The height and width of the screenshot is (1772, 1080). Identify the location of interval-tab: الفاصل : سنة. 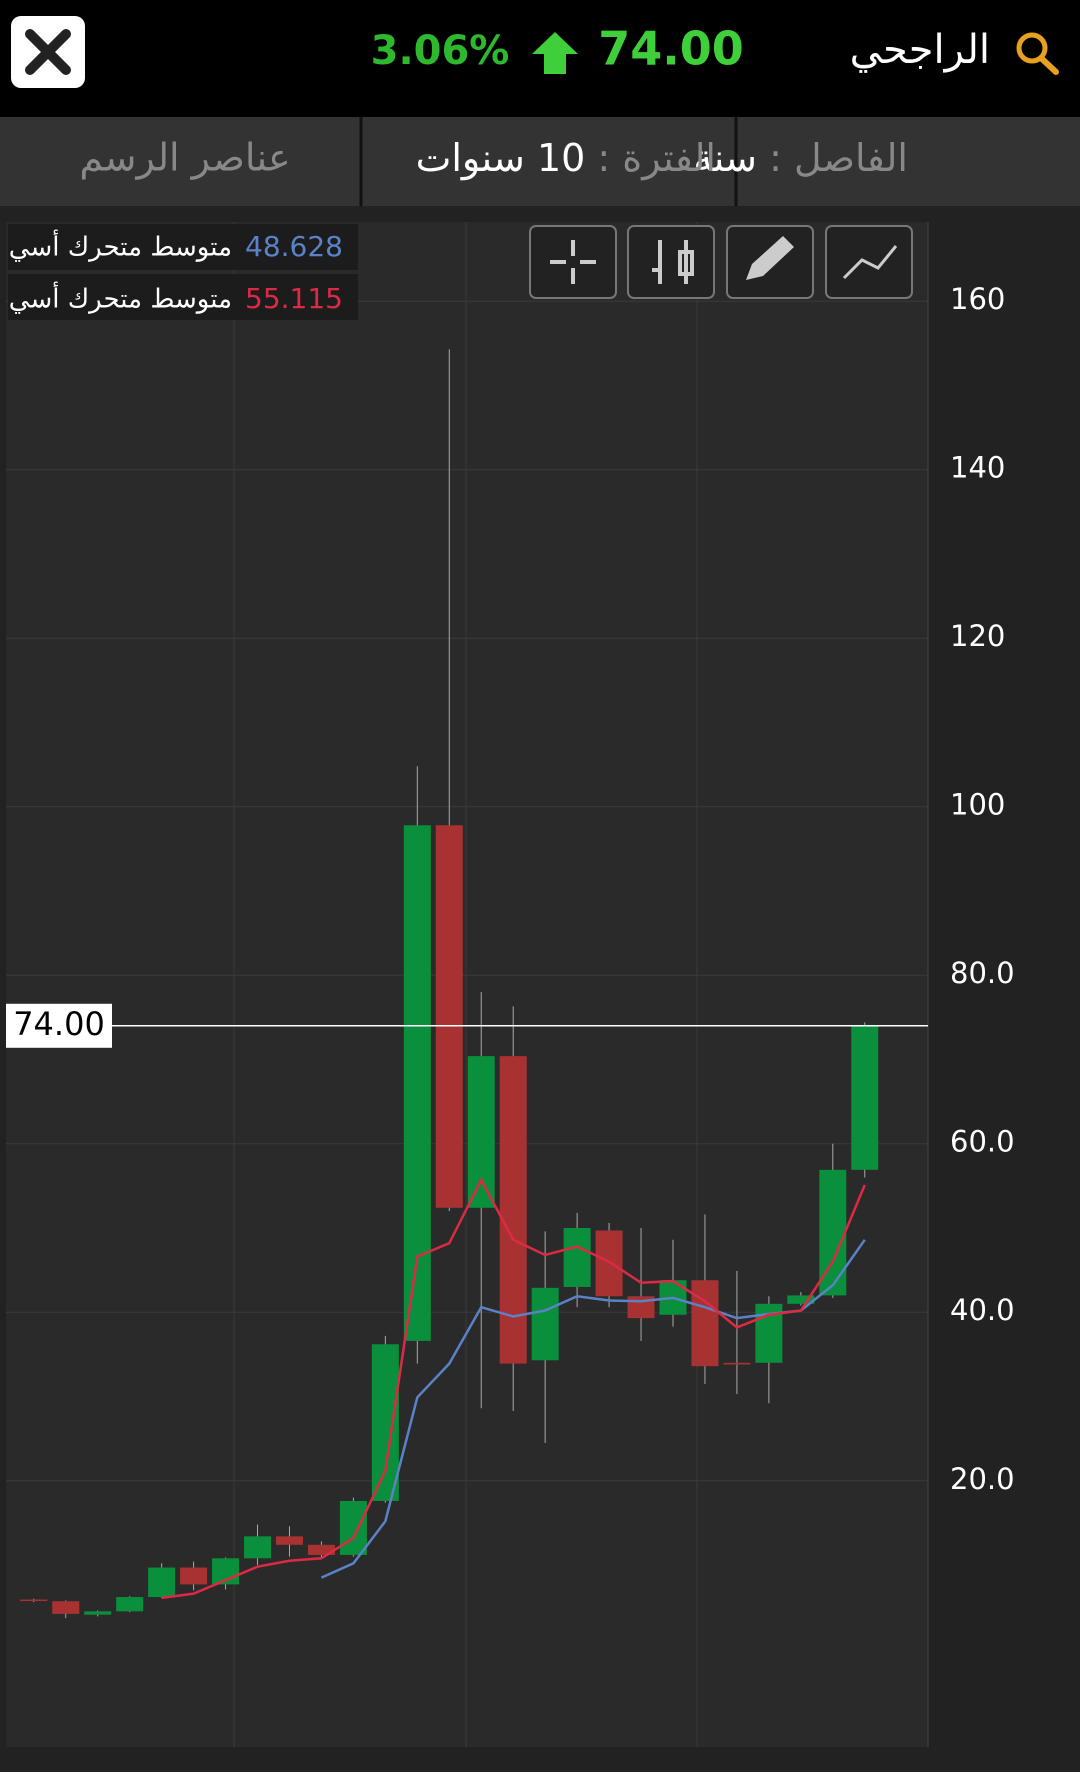
(800, 158).